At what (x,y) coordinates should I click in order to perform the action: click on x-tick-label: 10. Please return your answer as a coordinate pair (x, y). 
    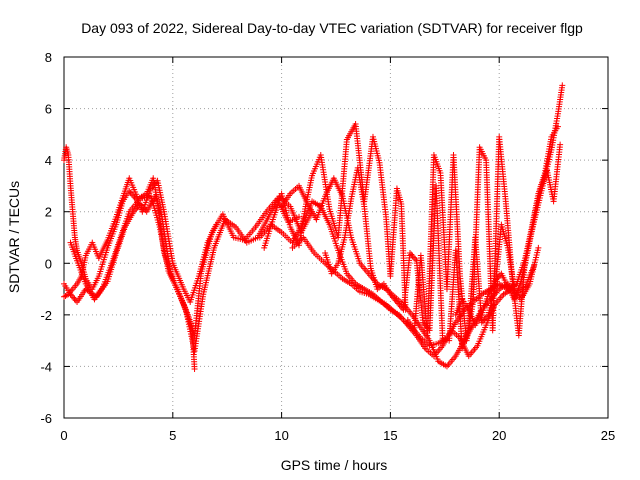
    Looking at the image, I should click on (281, 435).